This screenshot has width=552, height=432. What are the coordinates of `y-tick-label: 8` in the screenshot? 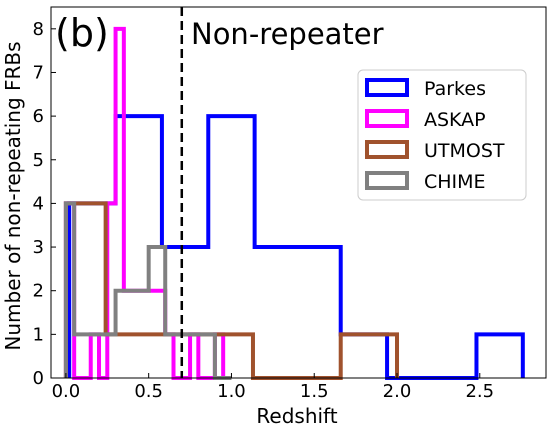 It's located at (38, 29).